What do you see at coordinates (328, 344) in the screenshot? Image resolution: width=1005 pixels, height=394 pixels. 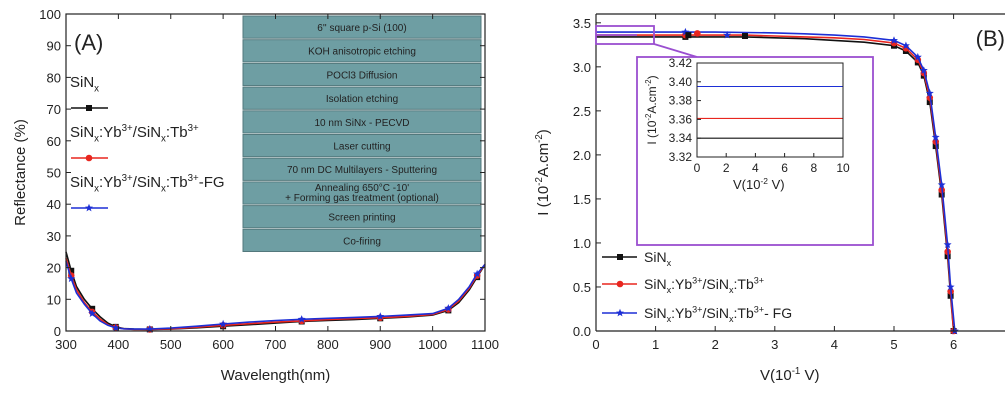 I see `x-tick-label: 800` at bounding box center [328, 344].